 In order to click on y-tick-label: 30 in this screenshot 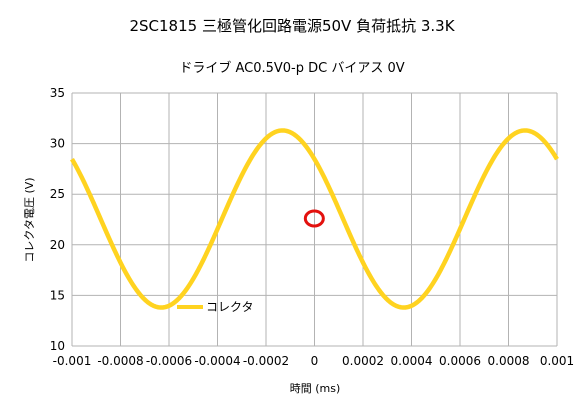, I will do `click(57, 144)`.